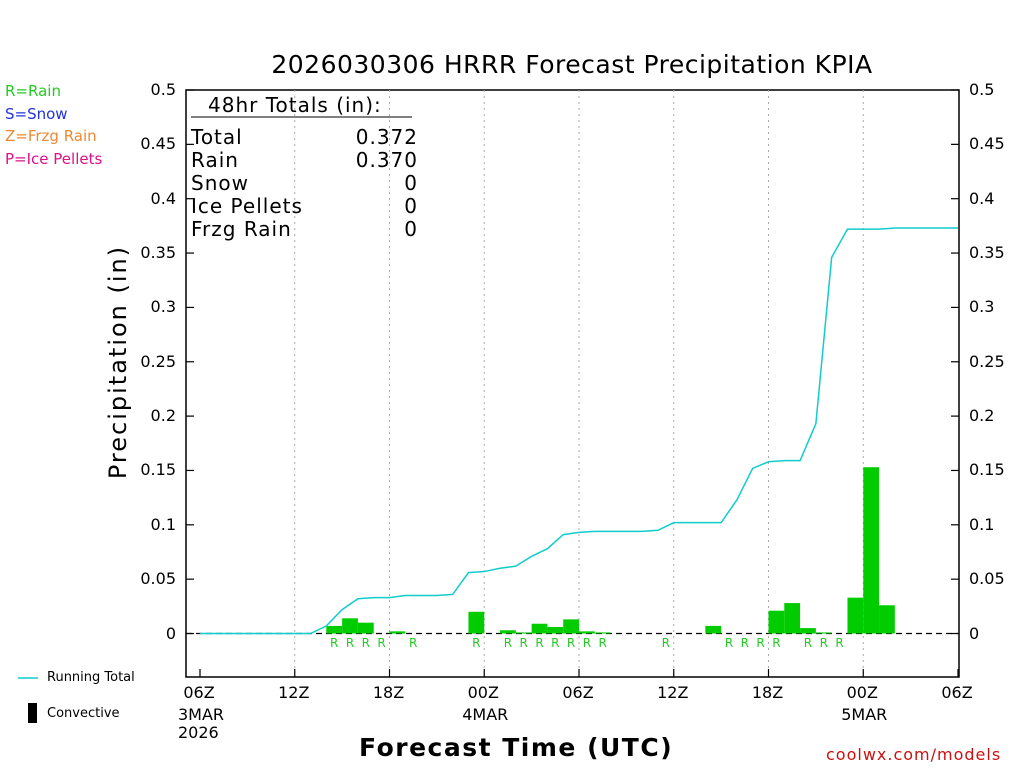 This screenshot has height=768, width=1024. I want to click on y-tick-label-right: 0.05, so click(987, 579).